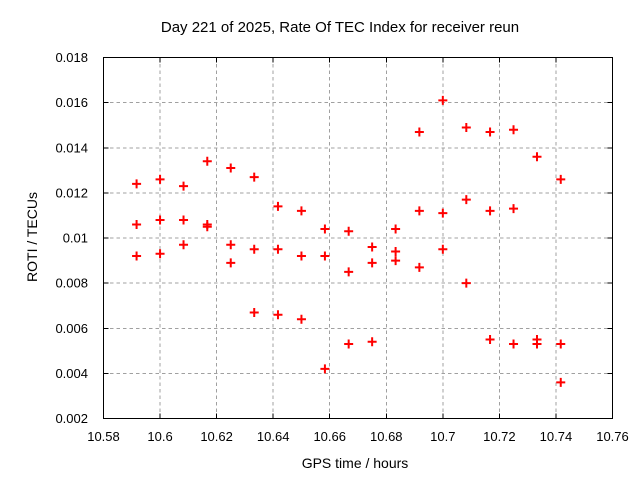  Describe the element at coordinates (273, 436) in the screenshot. I see `x-tick-label: 10.64` at that location.